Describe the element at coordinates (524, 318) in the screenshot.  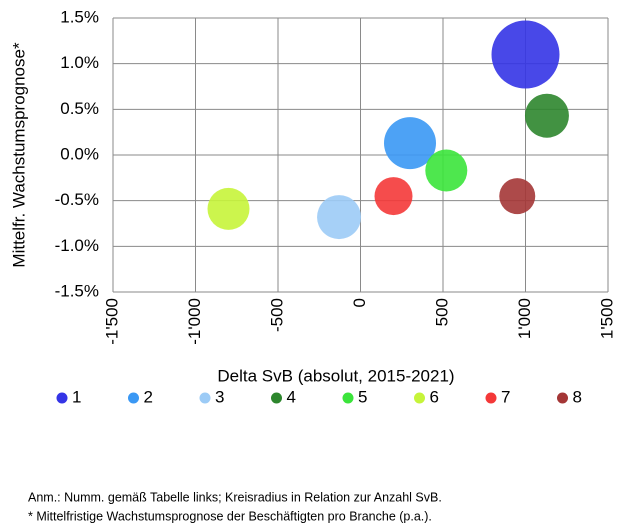
I see `x-tick-label: 1'000` at that location.